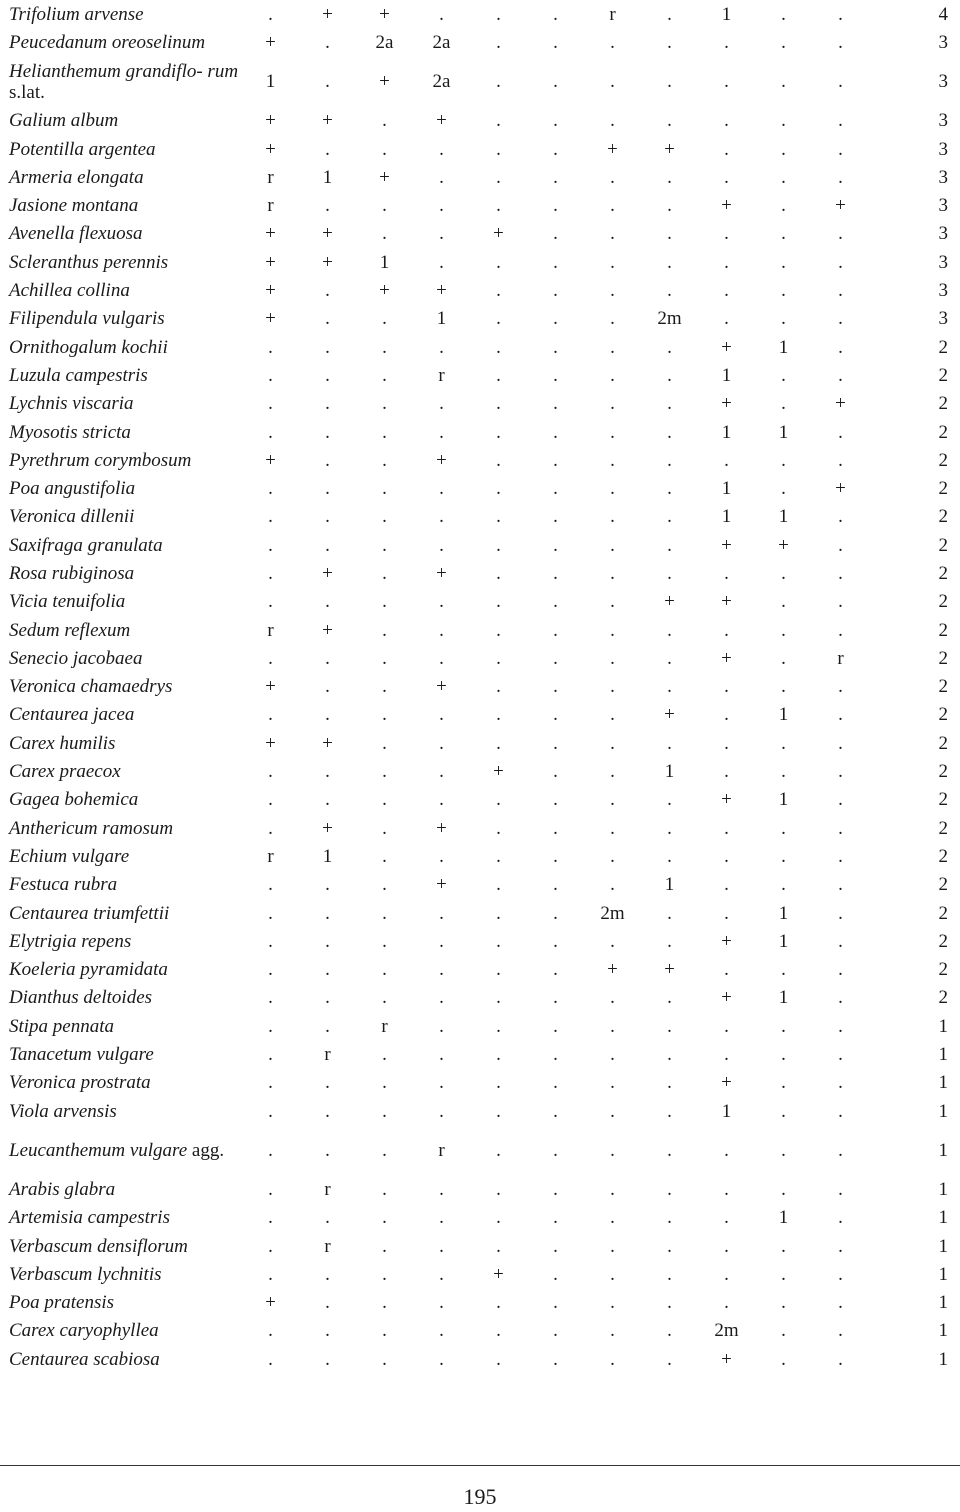 The width and height of the screenshot is (960, 1512). I want to click on species-name-text: Koeleria pyramidata, so click(88, 970).